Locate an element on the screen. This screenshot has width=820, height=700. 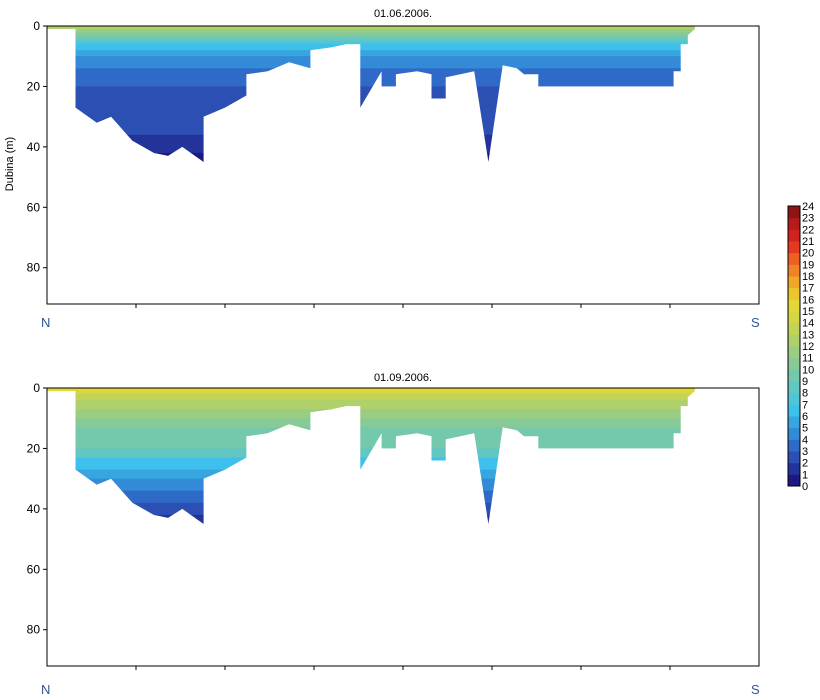
colorbar-tick-label: 1 is located at coordinates (805, 475).